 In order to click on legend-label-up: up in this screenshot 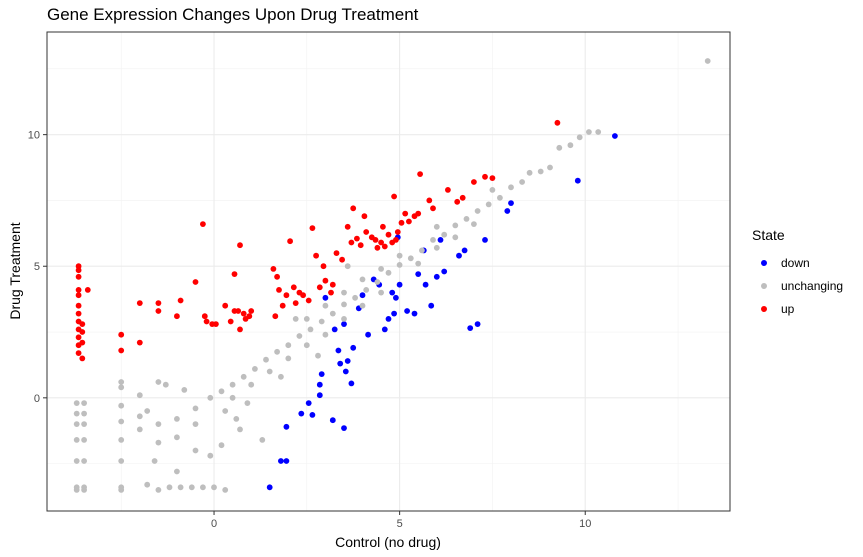, I will do `click(788, 308)`.